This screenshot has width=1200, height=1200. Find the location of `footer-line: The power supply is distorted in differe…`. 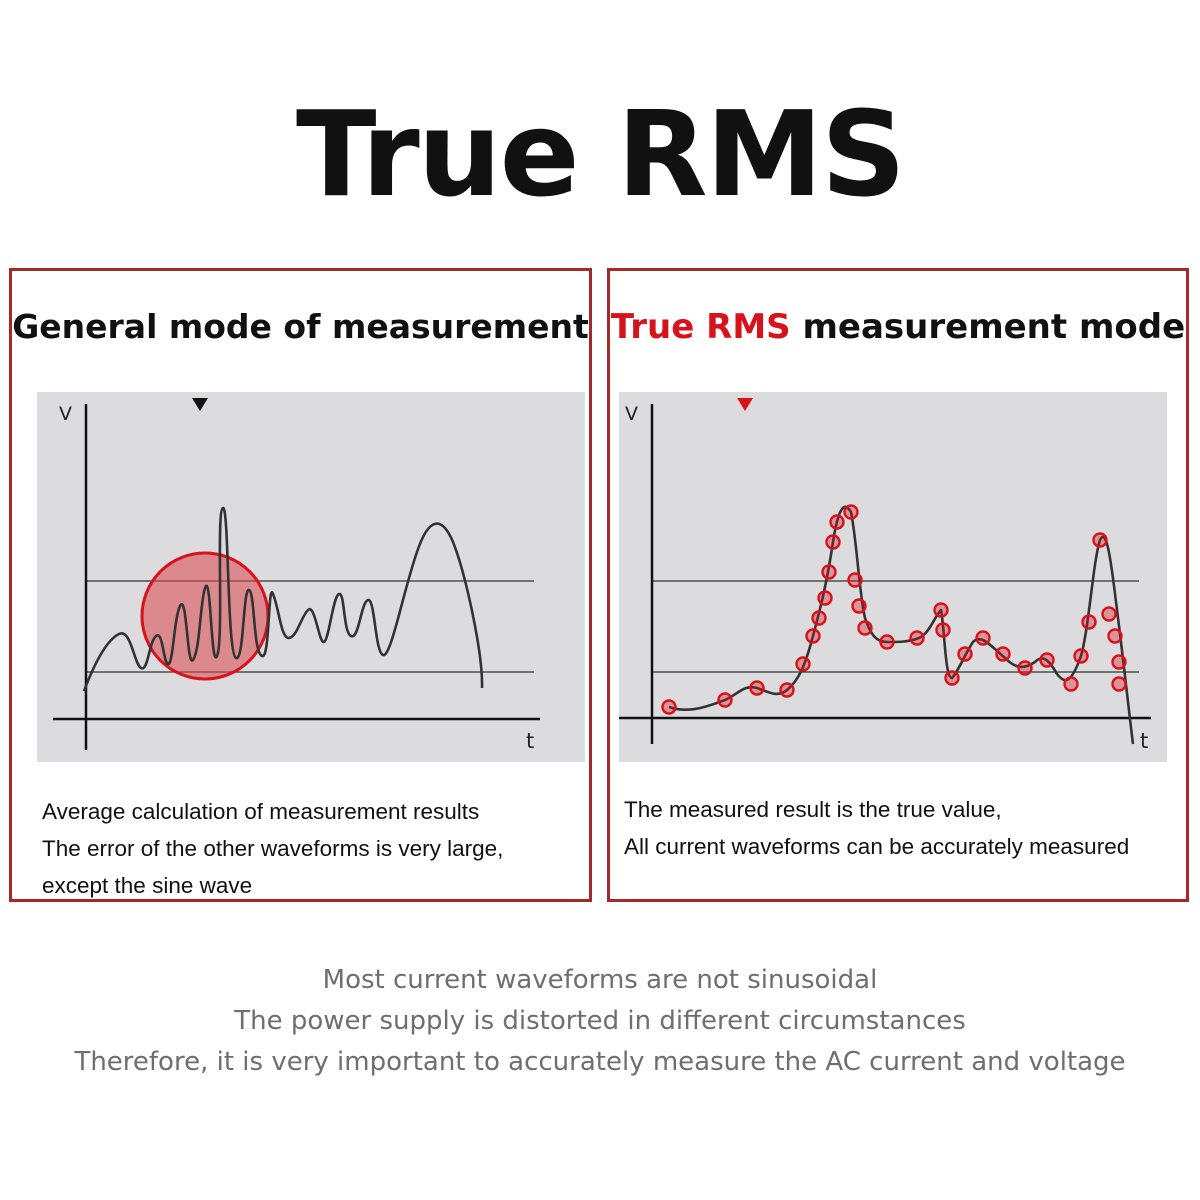

footer-line: The power supply is distorted in differe… is located at coordinates (600, 1021).